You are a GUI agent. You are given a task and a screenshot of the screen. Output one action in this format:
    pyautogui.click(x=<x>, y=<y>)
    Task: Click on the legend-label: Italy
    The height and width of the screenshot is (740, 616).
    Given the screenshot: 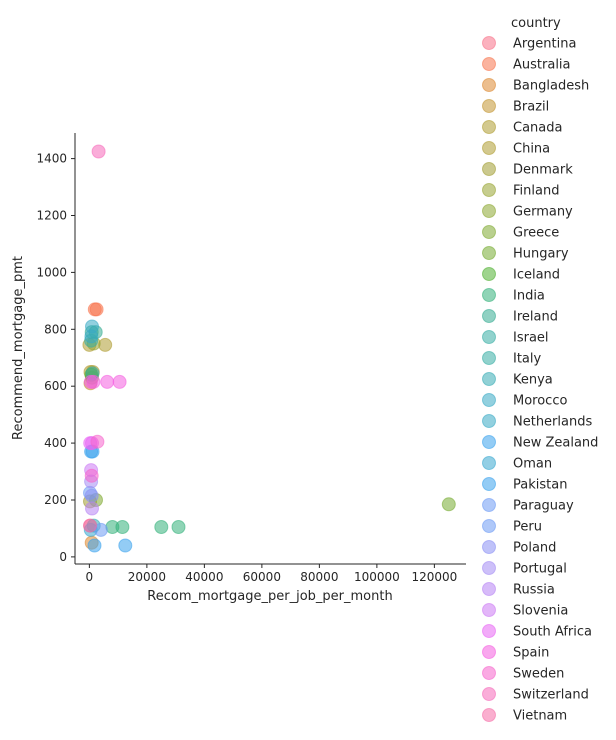 What is the action you would take?
    pyautogui.click(x=527, y=359)
    